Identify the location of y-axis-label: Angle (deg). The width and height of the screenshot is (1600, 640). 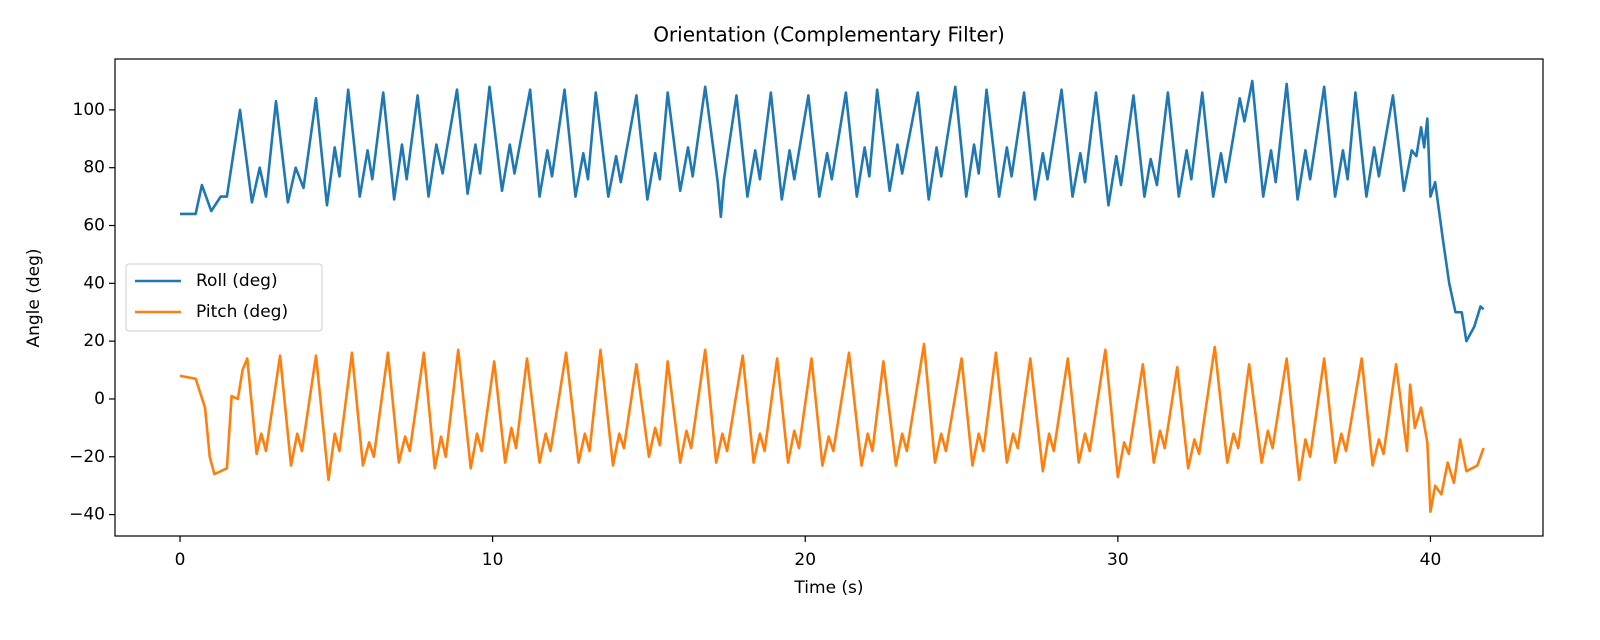
(34, 297).